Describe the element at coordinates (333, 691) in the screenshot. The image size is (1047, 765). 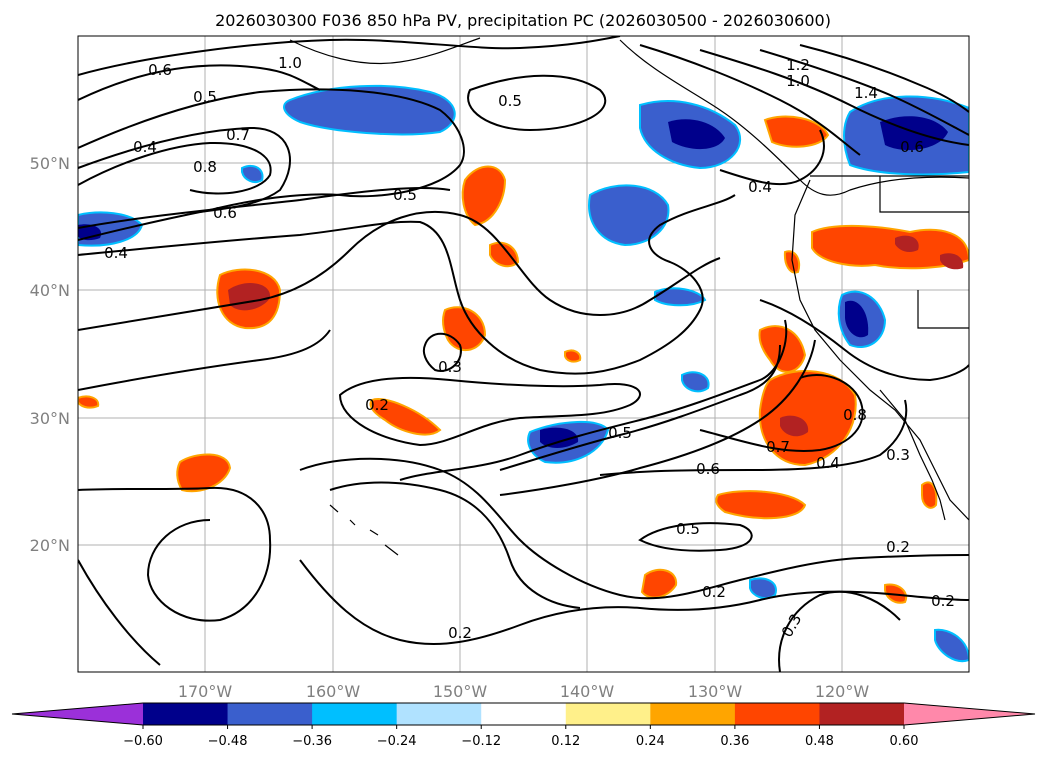
I see `lon-label: 160°W` at that location.